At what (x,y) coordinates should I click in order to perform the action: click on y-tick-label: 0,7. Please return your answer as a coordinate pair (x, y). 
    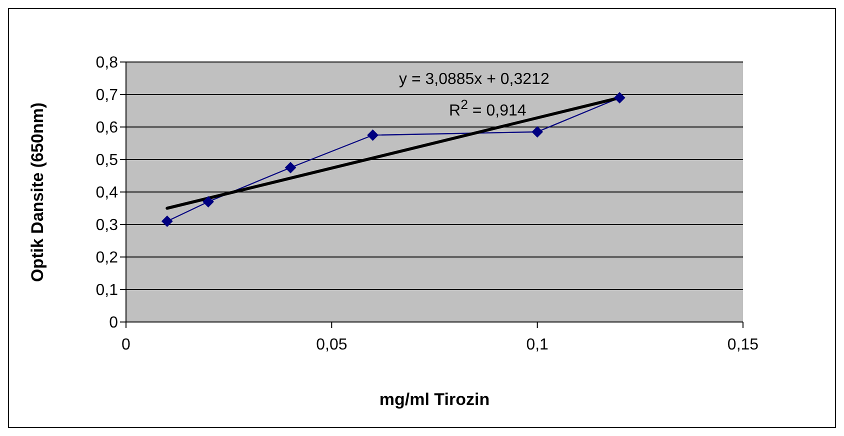
    Looking at the image, I should click on (107, 95).